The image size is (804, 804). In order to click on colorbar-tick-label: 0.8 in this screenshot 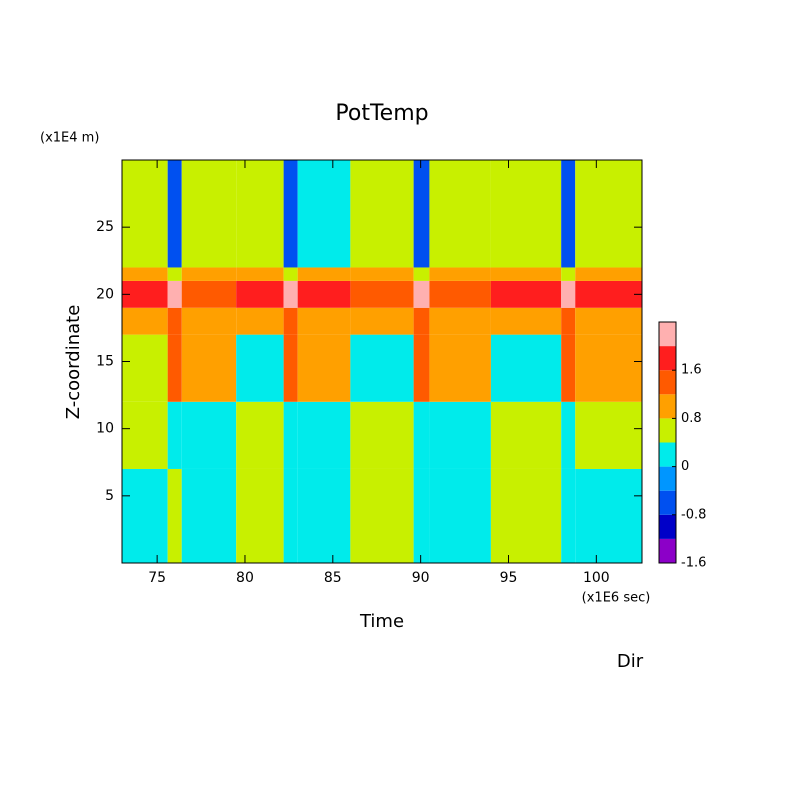, I will do `click(691, 418)`.